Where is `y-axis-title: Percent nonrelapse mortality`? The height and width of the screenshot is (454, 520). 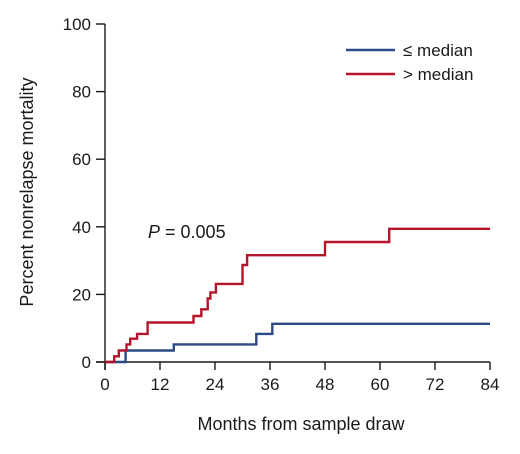
y-axis-title: Percent nonrelapse mortality is located at coordinates (27, 191).